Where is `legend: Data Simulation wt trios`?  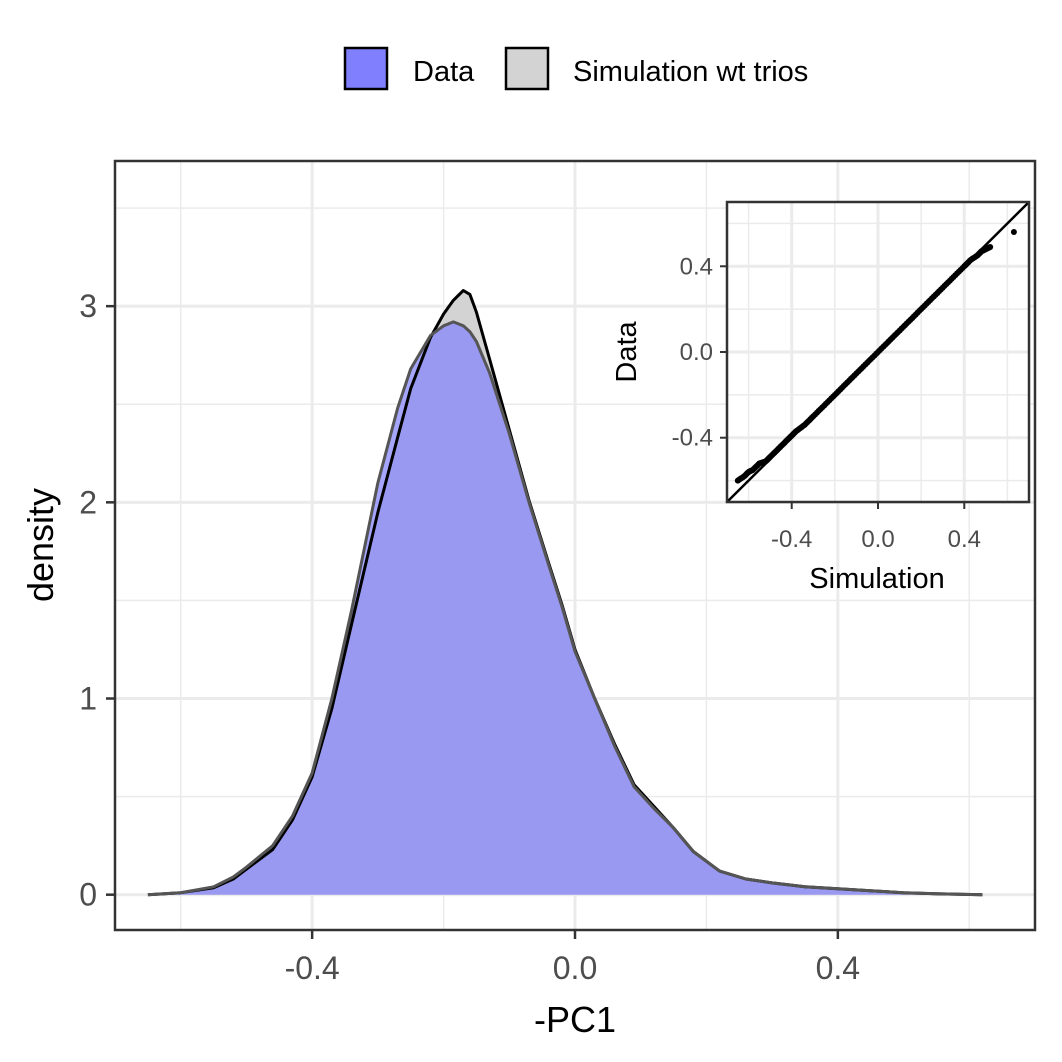
legend: Data Simulation wt trios is located at coordinates (575, 68).